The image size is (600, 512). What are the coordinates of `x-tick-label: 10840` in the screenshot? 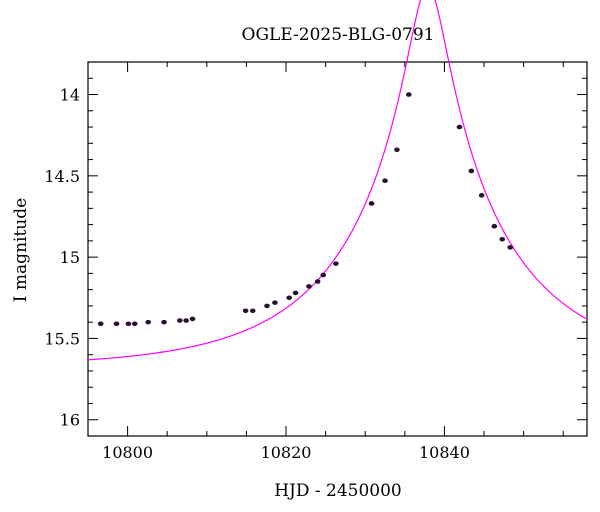 It's located at (444, 452).